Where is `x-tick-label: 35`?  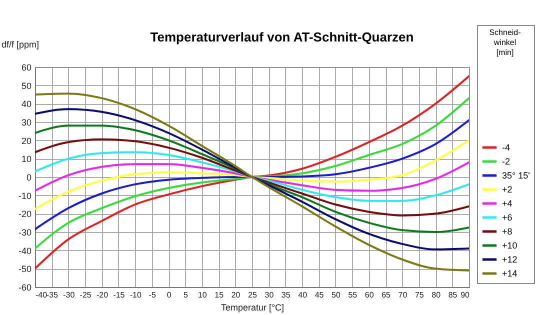 x-tick-label: 35 is located at coordinates (286, 295).